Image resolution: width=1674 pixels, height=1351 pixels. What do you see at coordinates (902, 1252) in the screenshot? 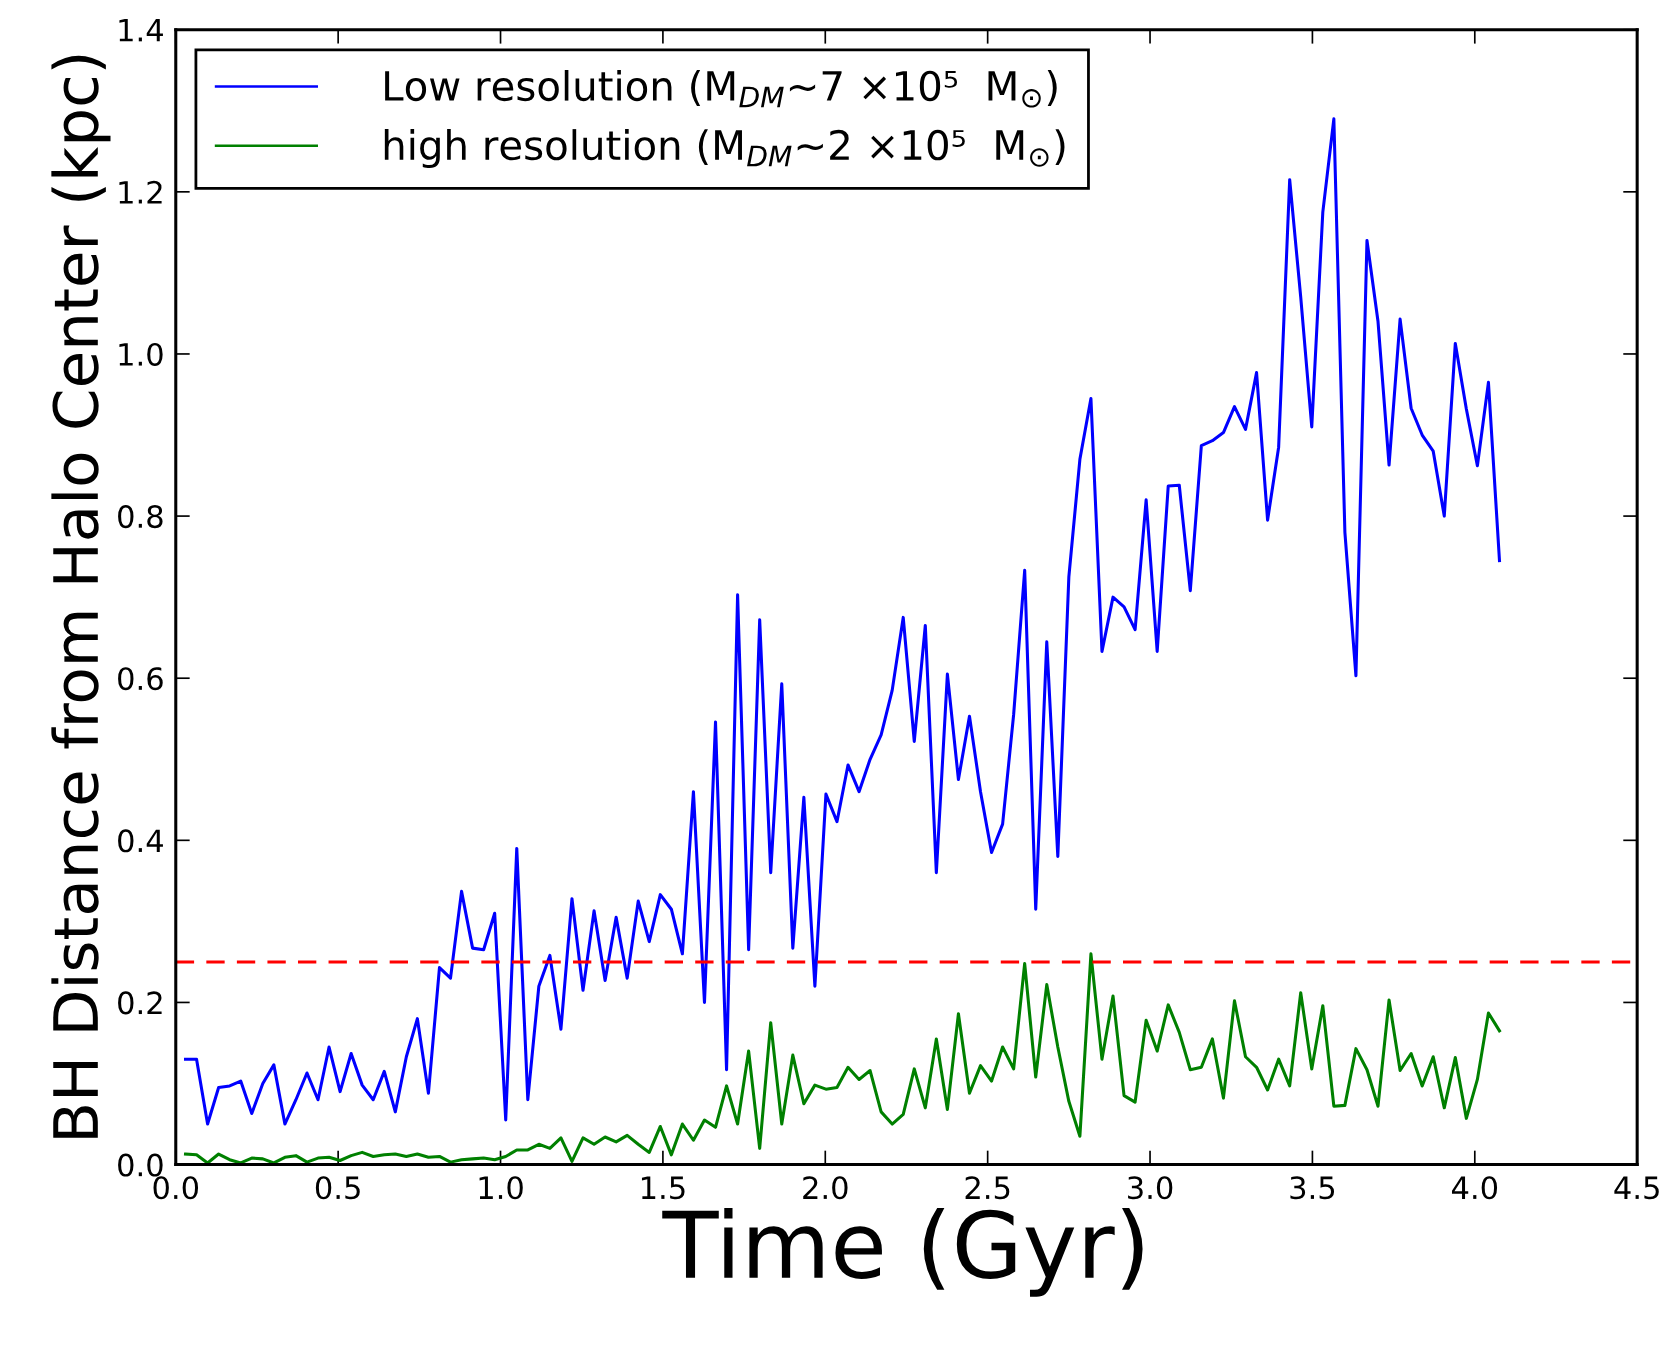
I see `x-axis-title: Time (Gyr)` at bounding box center [902, 1252].